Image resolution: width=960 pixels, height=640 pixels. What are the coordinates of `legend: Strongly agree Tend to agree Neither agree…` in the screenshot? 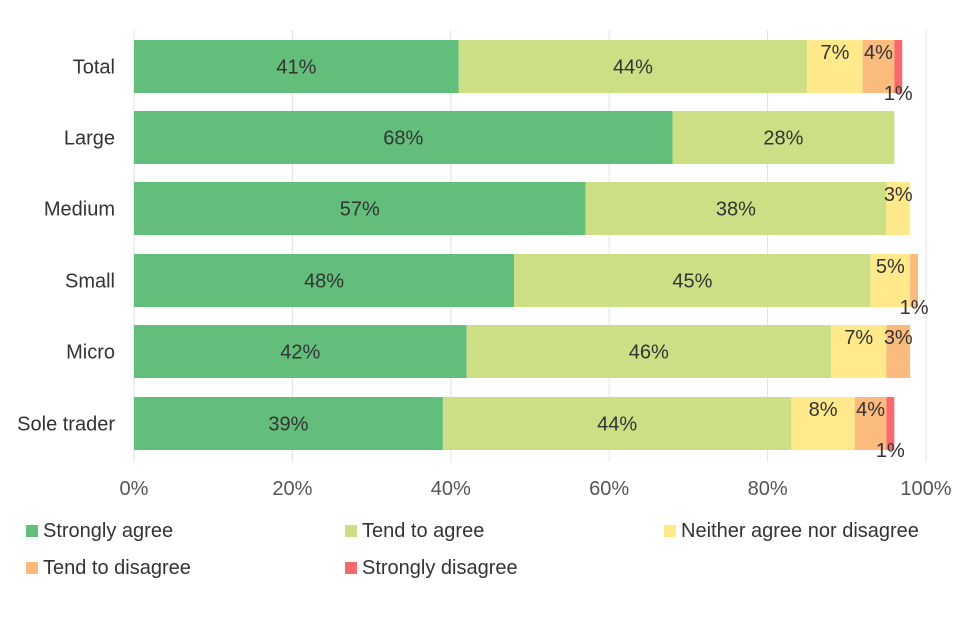 It's located at (472, 549).